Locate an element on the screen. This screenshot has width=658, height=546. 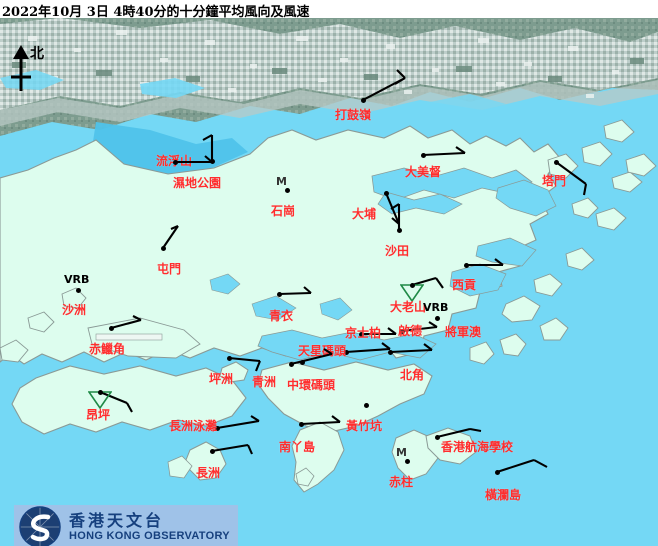
station-label: 香港航海學校 is located at coordinates (477, 447).